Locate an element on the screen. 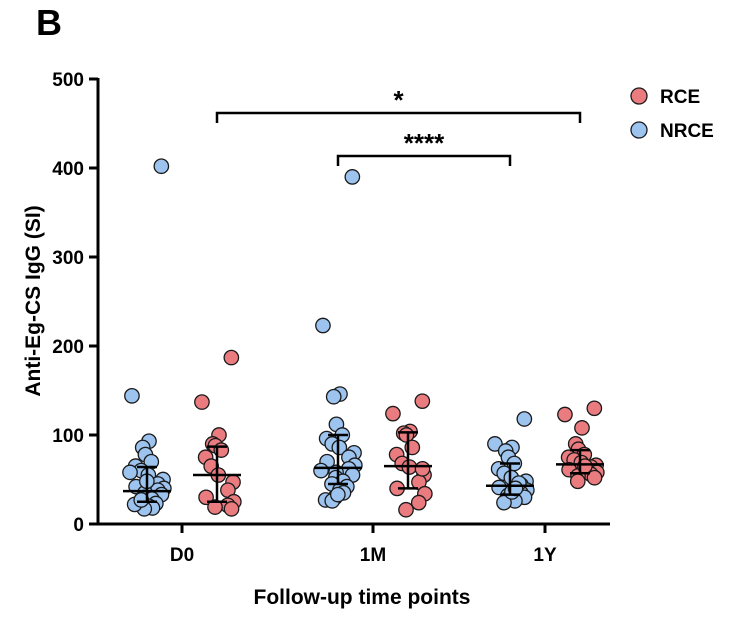  x-axis-title: Follow-up time points is located at coordinates (362, 597).